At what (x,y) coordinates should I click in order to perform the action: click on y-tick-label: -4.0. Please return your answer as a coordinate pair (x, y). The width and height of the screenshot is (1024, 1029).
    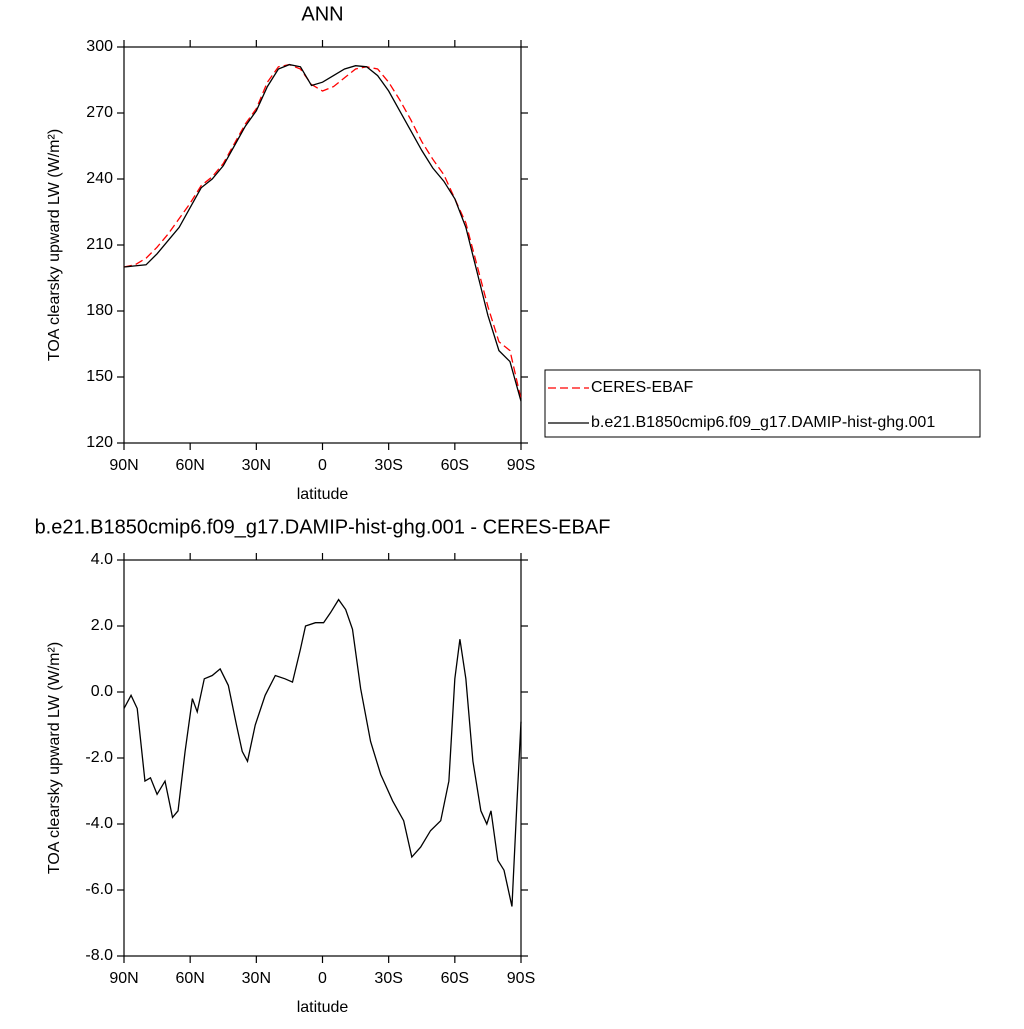
    Looking at the image, I should click on (99, 823).